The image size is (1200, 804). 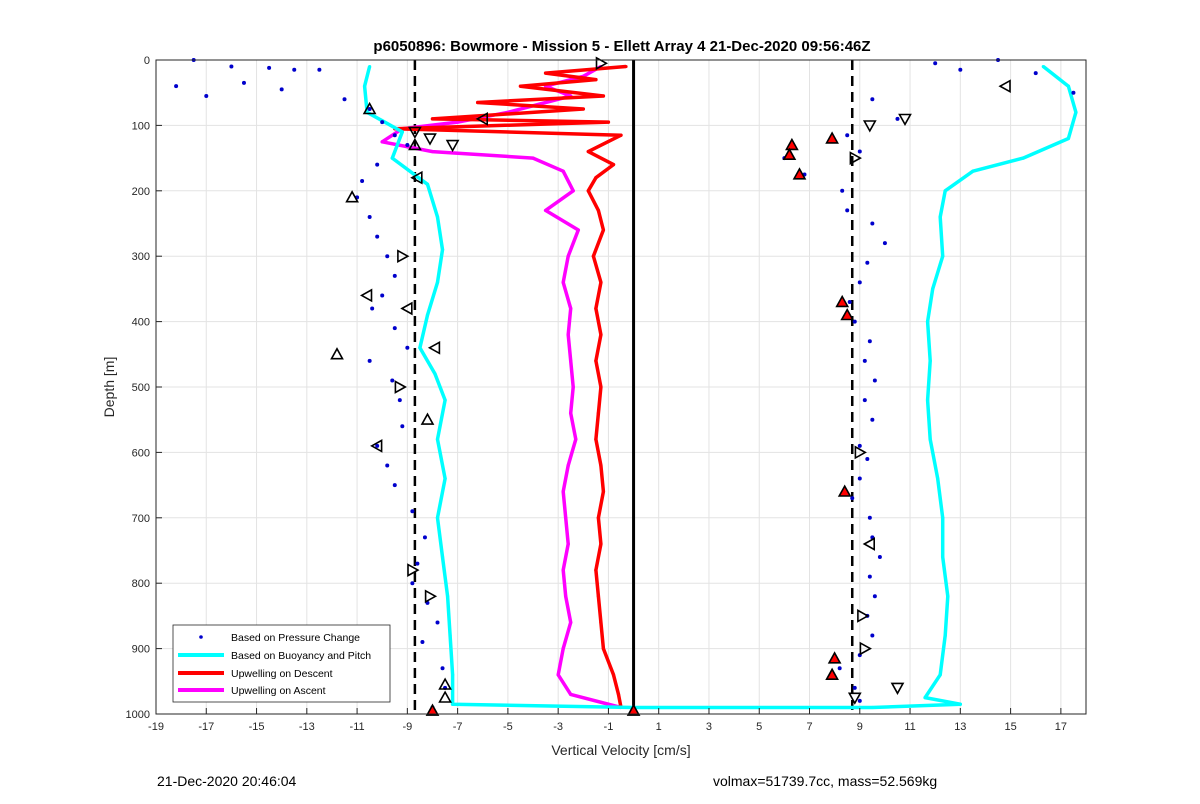 What do you see at coordinates (307, 727) in the screenshot?
I see `x-tick-label: -13` at bounding box center [307, 727].